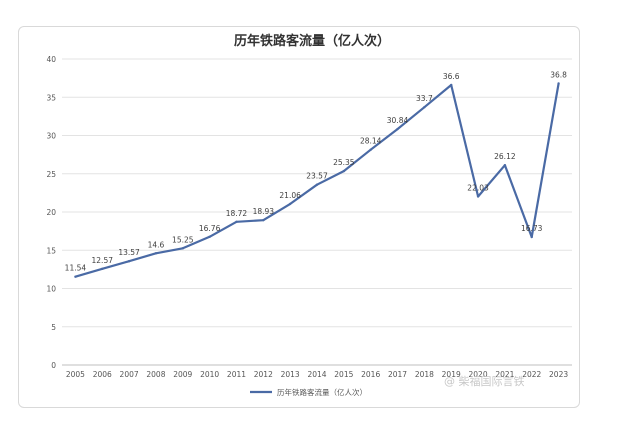 The width and height of the screenshot is (623, 424). What do you see at coordinates (290, 374) in the screenshot?
I see `x-tick-label: 2013` at bounding box center [290, 374].